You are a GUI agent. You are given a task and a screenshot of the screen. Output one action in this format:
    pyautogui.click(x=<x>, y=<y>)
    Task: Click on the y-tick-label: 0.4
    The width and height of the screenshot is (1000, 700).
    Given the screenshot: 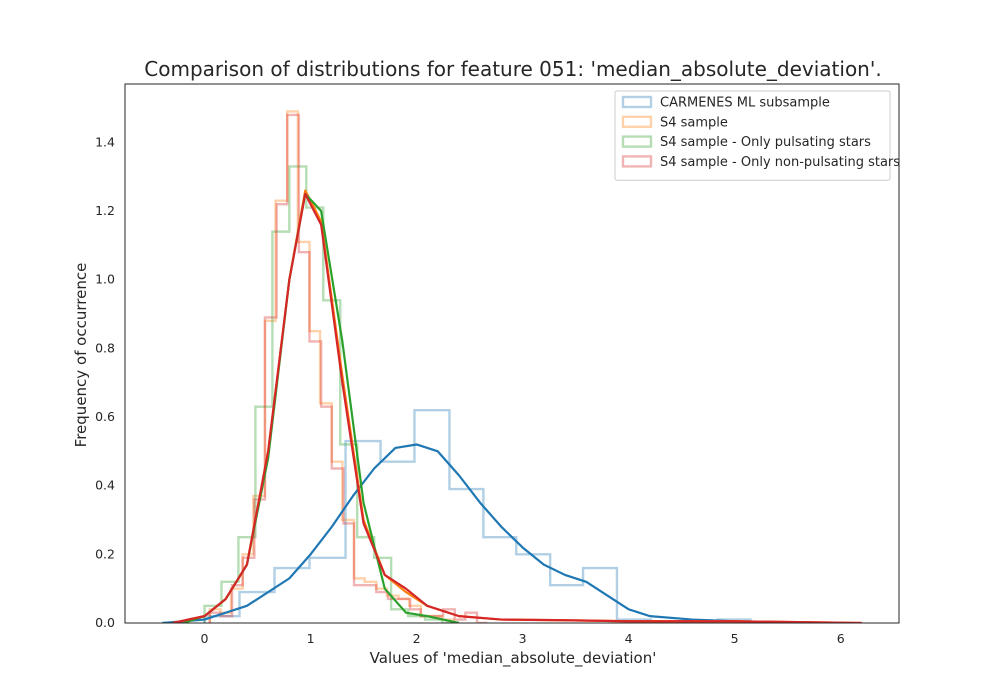 What is the action you would take?
    pyautogui.click(x=105, y=485)
    